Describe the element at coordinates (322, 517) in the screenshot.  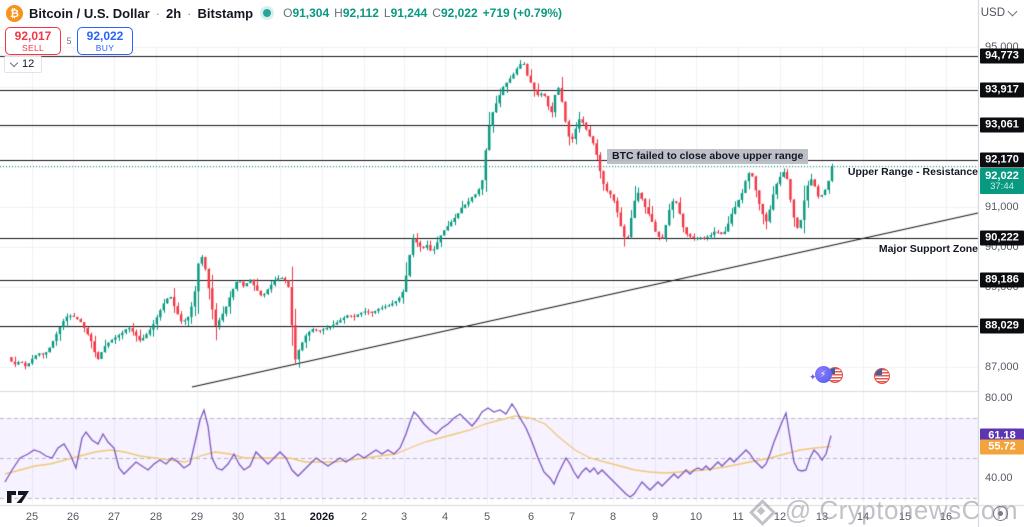
I see `time-axis-label: 2026` at that location.